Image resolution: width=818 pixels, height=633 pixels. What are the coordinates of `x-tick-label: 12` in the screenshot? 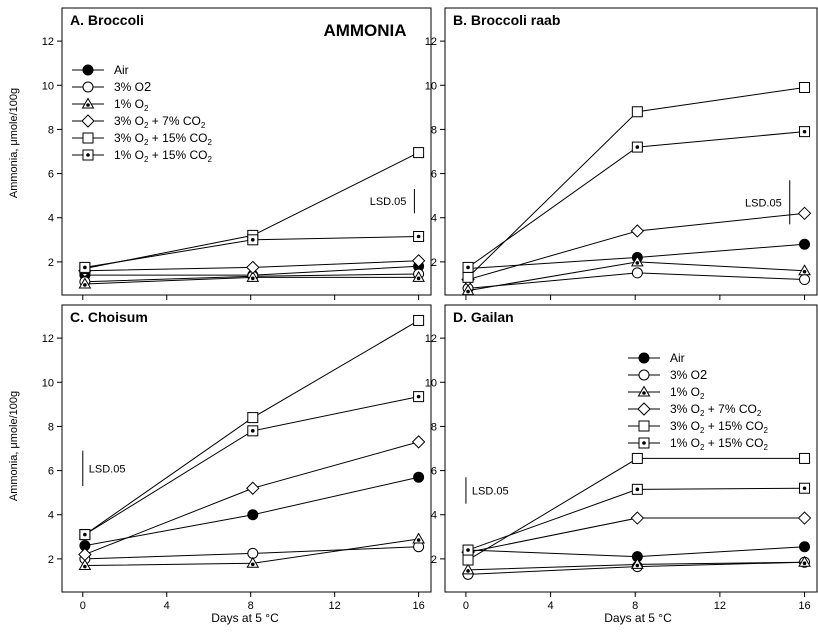 It's located at (335, 606).